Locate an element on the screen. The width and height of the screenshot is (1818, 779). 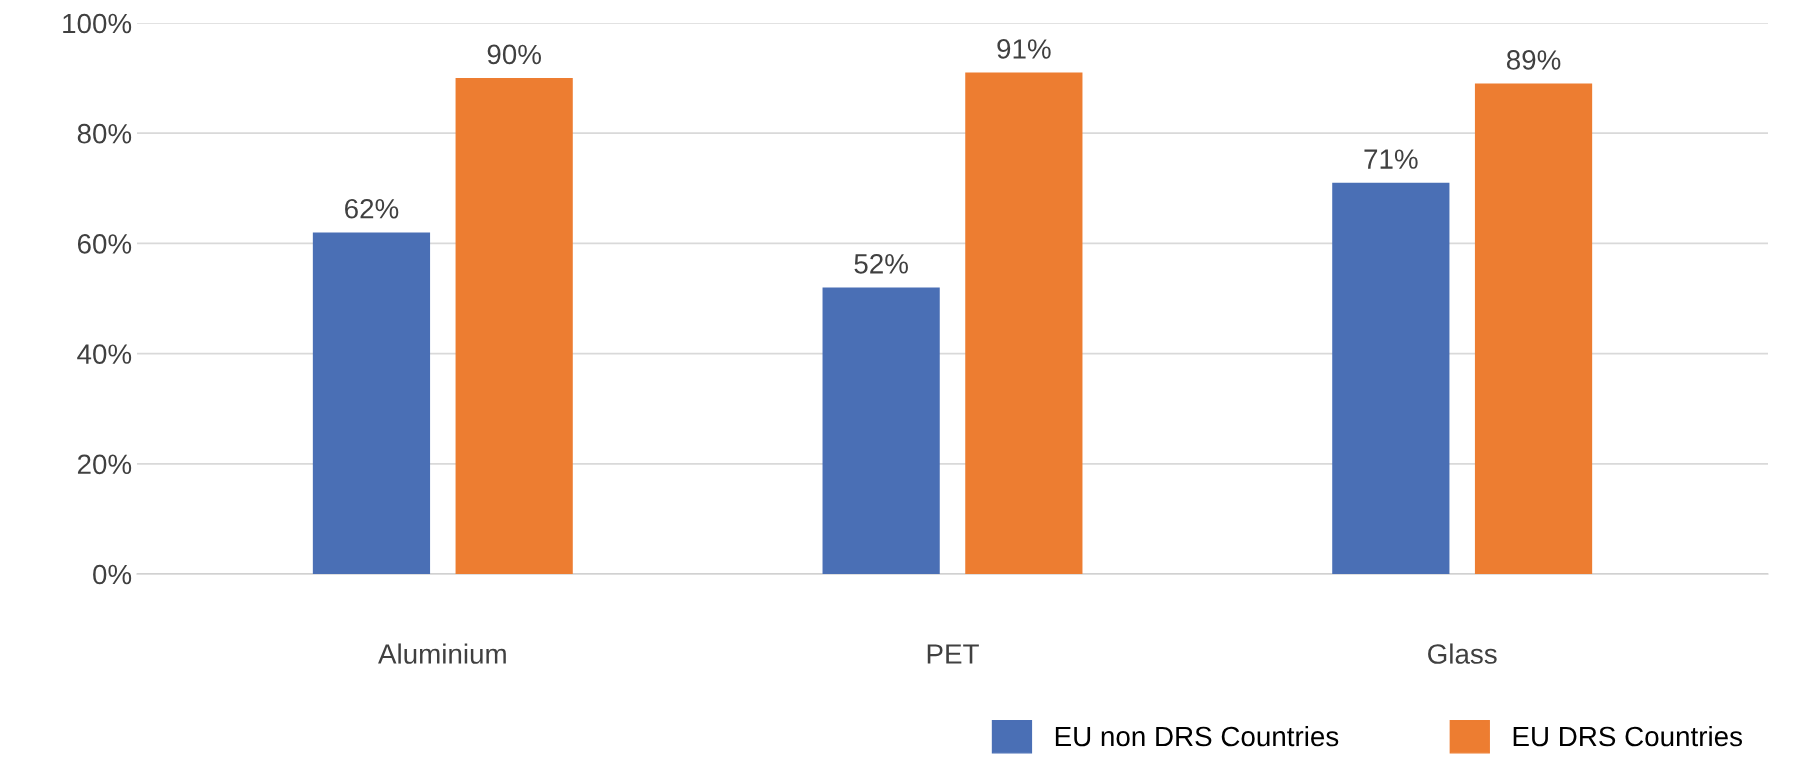
x-tick-label: PET is located at coordinates (953, 654).